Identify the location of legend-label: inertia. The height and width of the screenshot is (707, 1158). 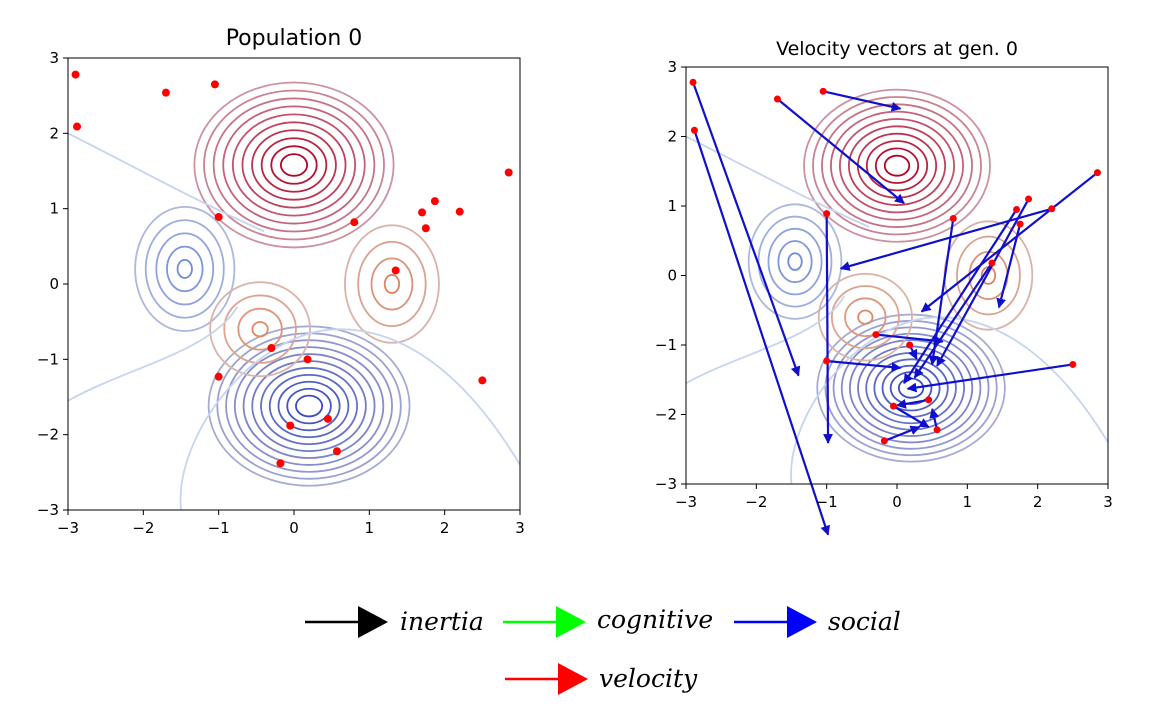
(442, 621).